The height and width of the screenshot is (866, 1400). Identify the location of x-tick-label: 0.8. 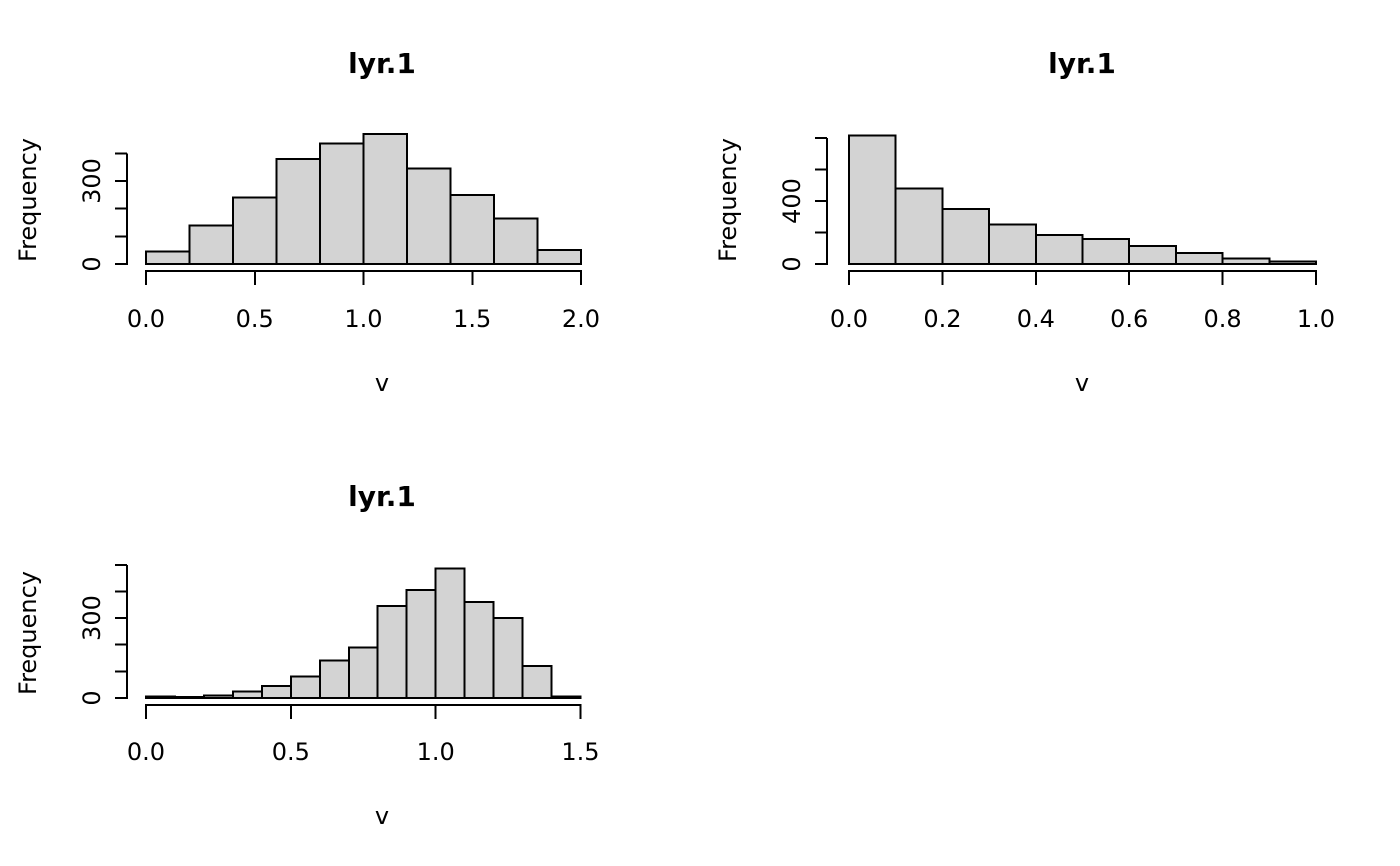
(1223, 319).